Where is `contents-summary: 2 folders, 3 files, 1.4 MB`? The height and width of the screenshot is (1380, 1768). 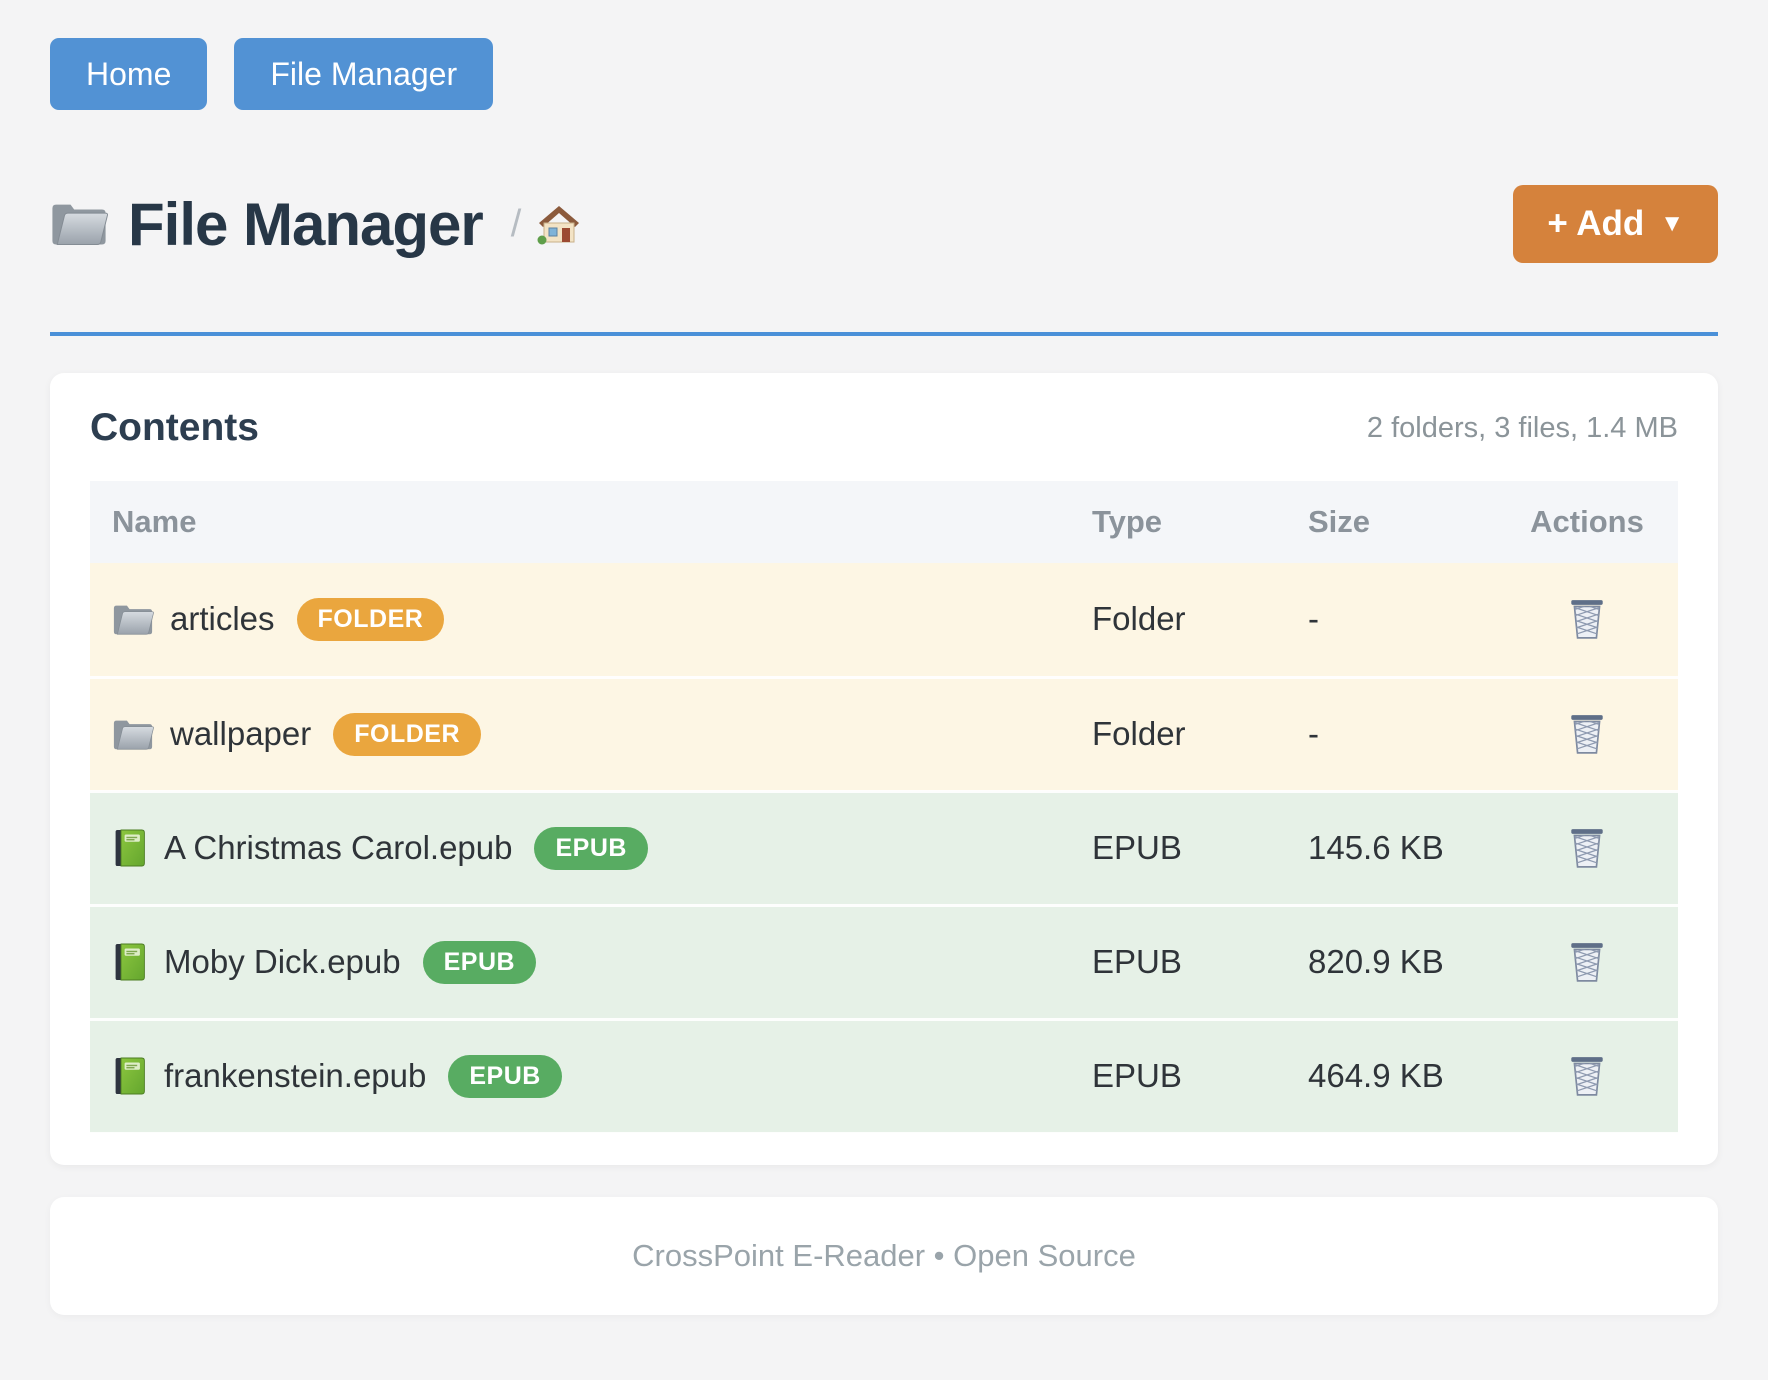
contents-summary: 2 folders, 3 files, 1.4 MB is located at coordinates (1522, 427).